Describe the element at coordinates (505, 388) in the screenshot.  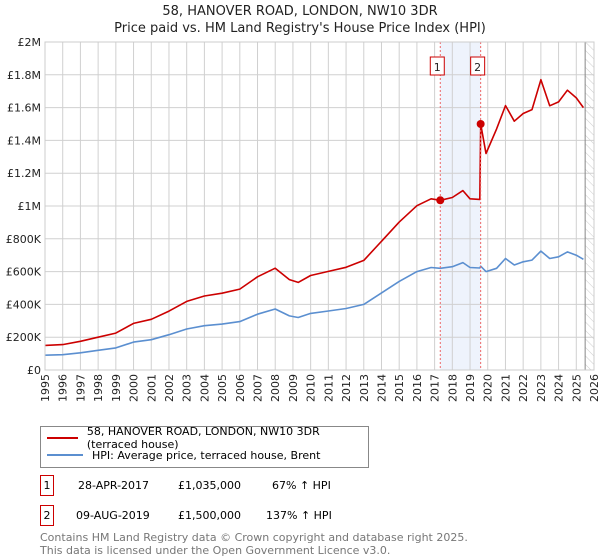
I see `x-tick-label: 2021` at that location.